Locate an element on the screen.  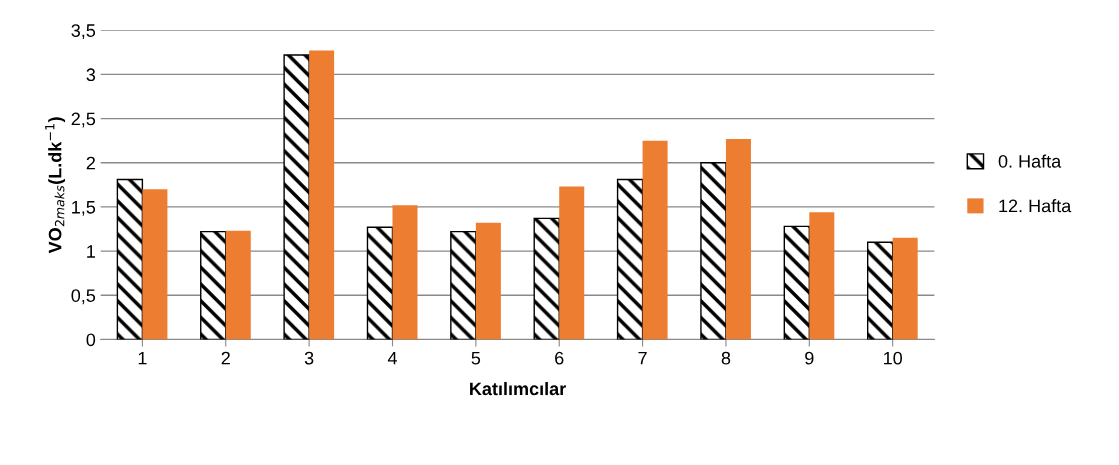
y-axis-title: VO$_{2maks}$(L.dk$^{−1}$) is located at coordinates (55, 185).